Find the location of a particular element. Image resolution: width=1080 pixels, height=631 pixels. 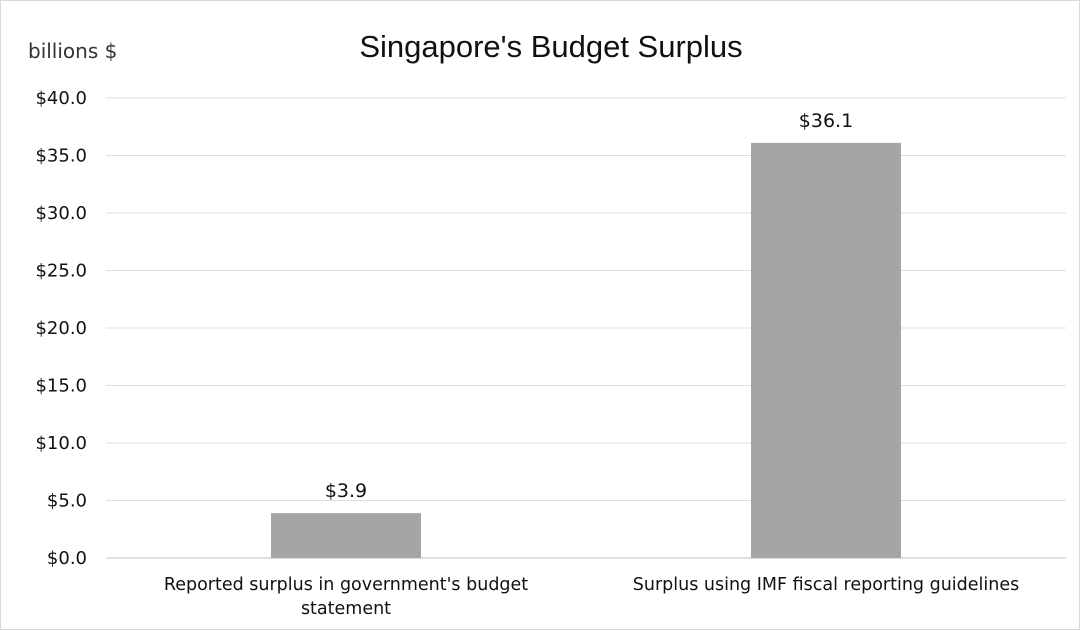

data-label: $3.9 is located at coordinates (346, 491).